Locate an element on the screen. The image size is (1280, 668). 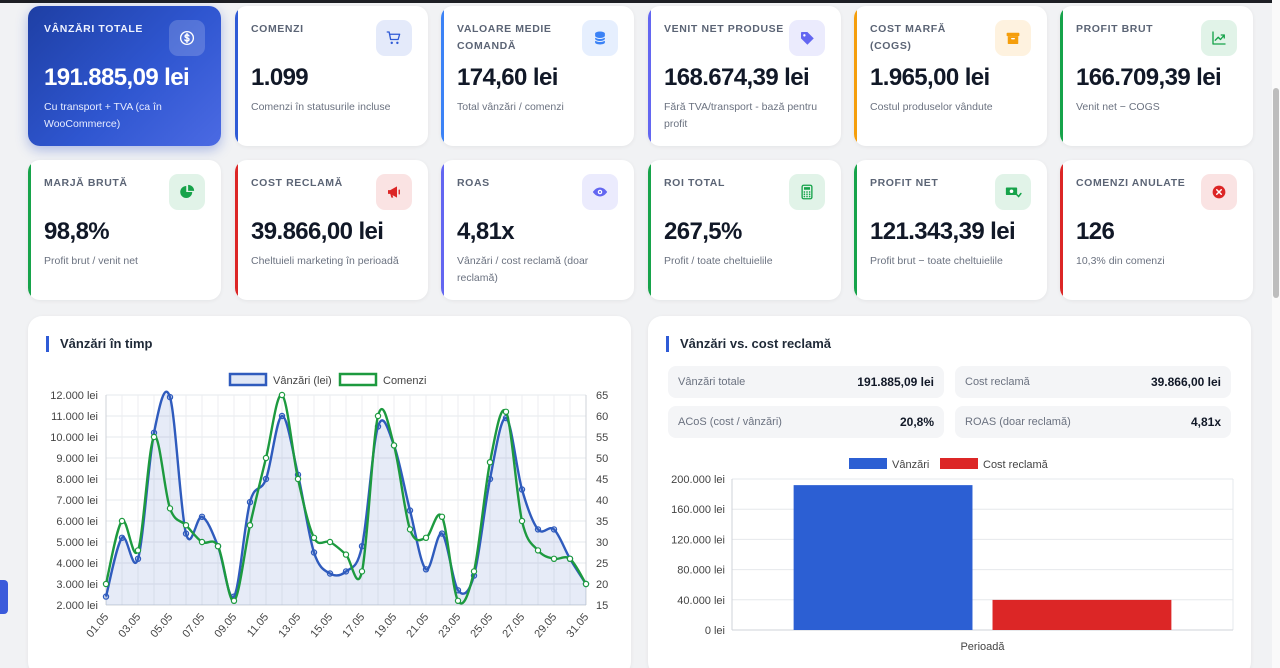
y-tick-label-right: 35 is located at coordinates (602, 522).